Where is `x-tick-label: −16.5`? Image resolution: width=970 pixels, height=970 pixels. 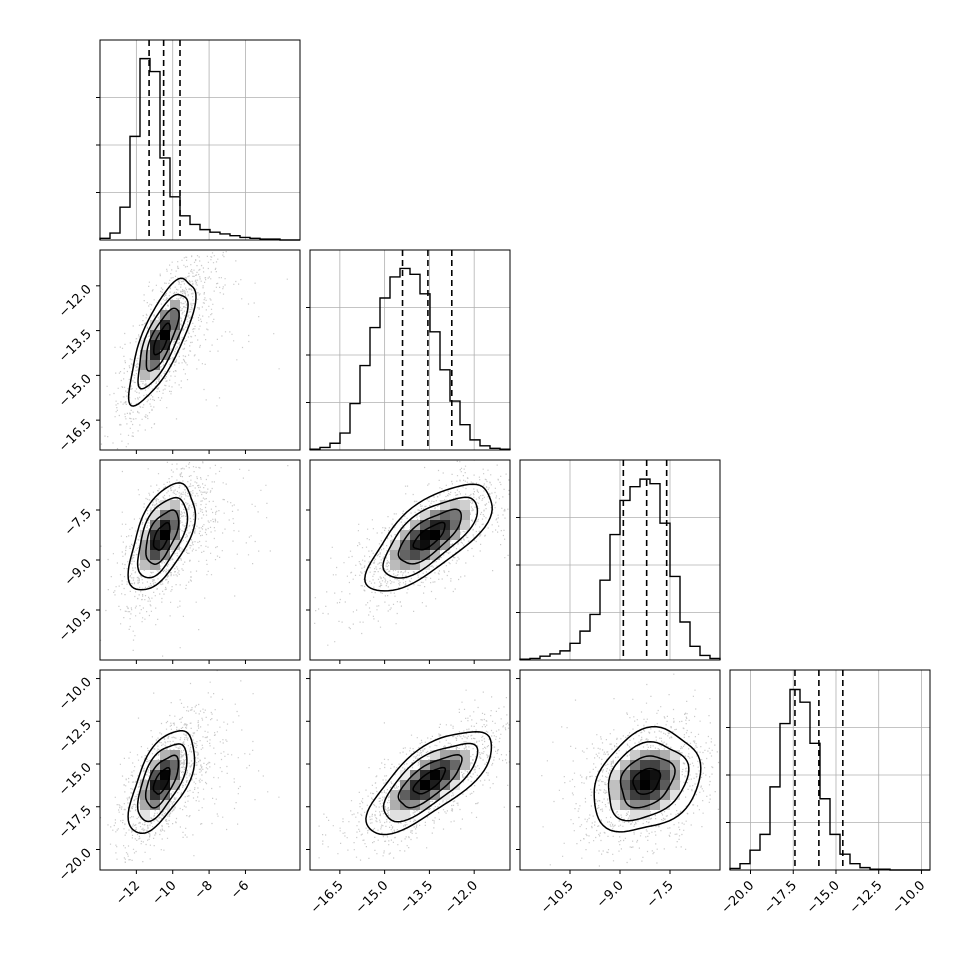
x-tick-label: −16.5 is located at coordinates (327, 897).